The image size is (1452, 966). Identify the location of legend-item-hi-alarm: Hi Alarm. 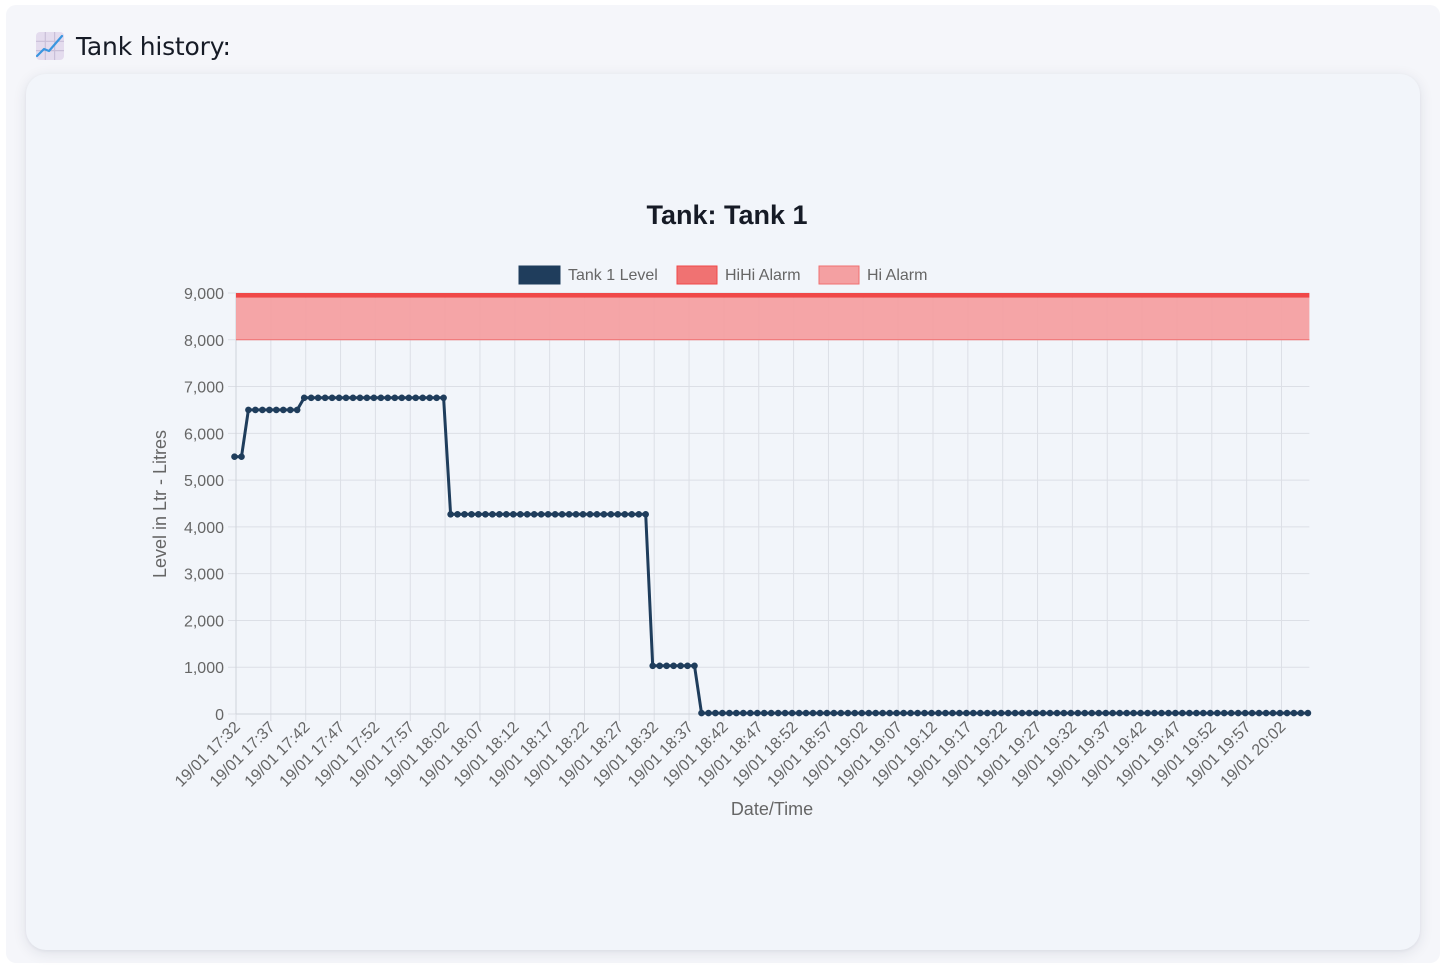
(872, 275).